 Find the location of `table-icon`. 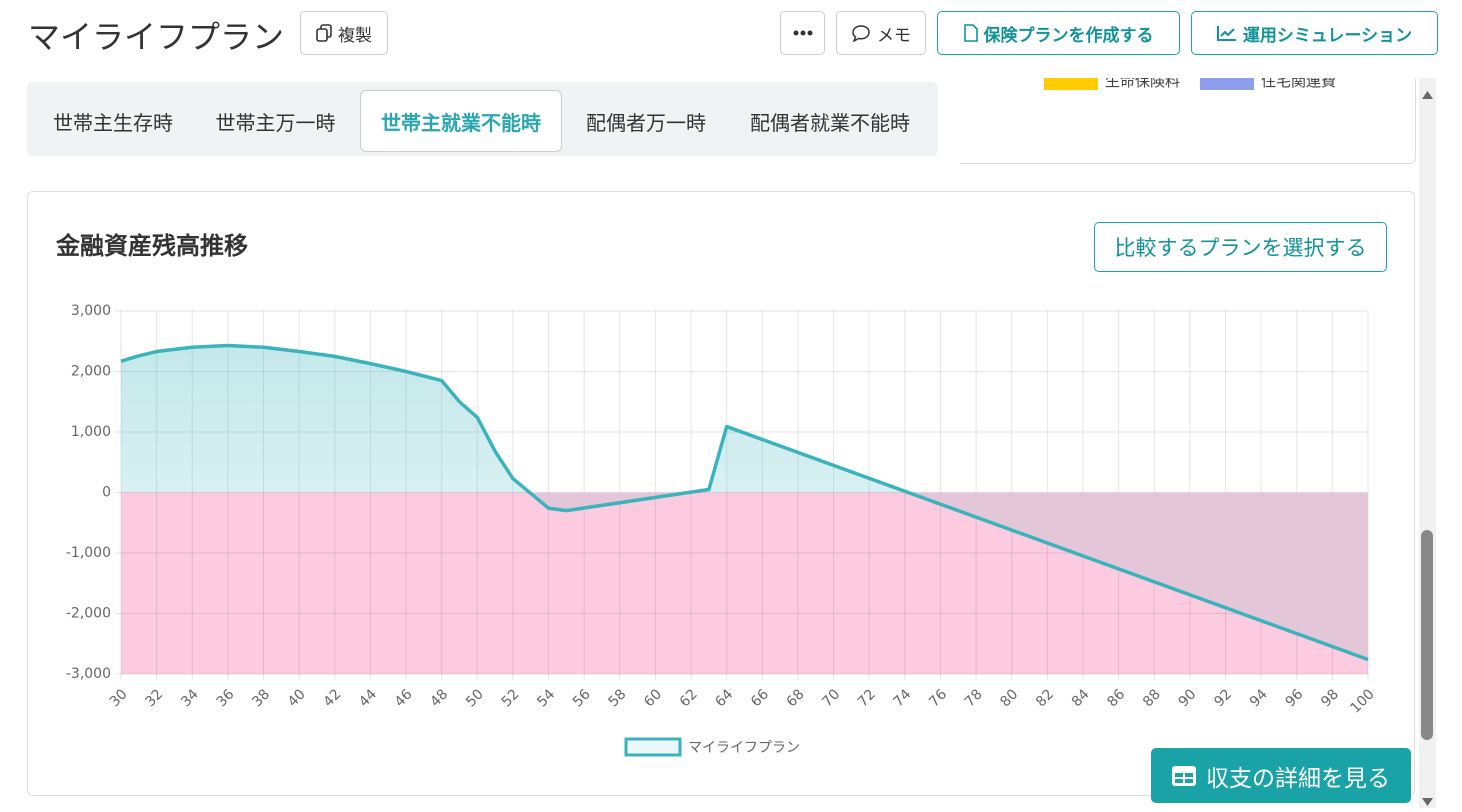

table-icon is located at coordinates (1184, 775).